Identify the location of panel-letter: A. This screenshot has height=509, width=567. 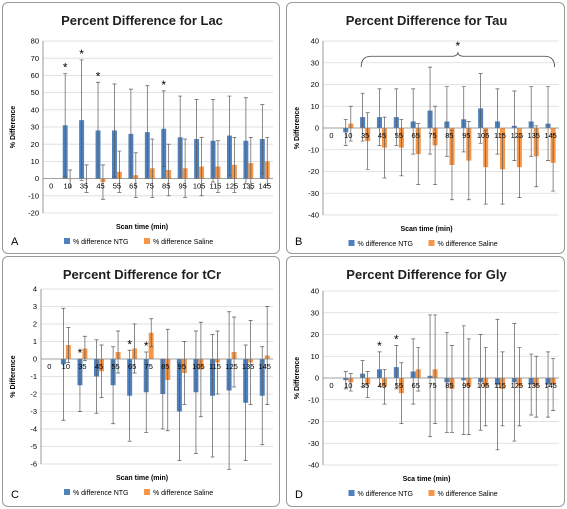
(15, 242).